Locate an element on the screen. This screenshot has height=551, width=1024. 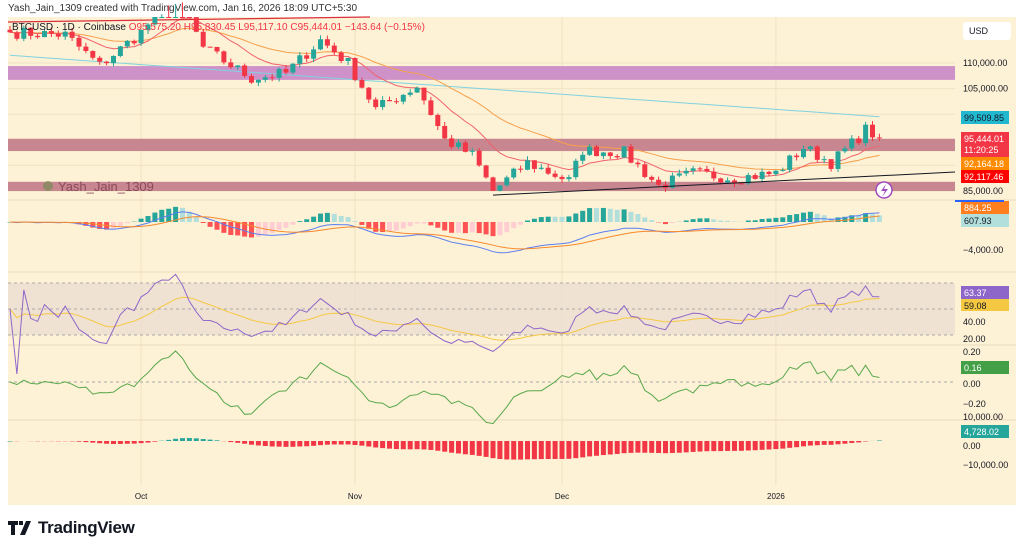
symbol-label: BTCUSD · 1D · Coinbase is located at coordinates (69, 27).